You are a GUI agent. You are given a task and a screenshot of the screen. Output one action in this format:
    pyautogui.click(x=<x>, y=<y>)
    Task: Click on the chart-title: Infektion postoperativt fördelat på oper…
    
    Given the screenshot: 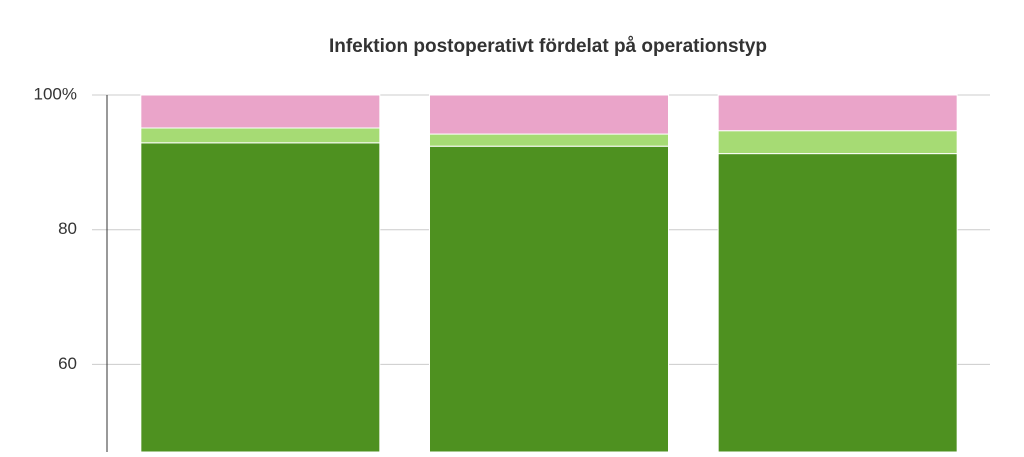 What is the action you would take?
    pyautogui.click(x=548, y=46)
    